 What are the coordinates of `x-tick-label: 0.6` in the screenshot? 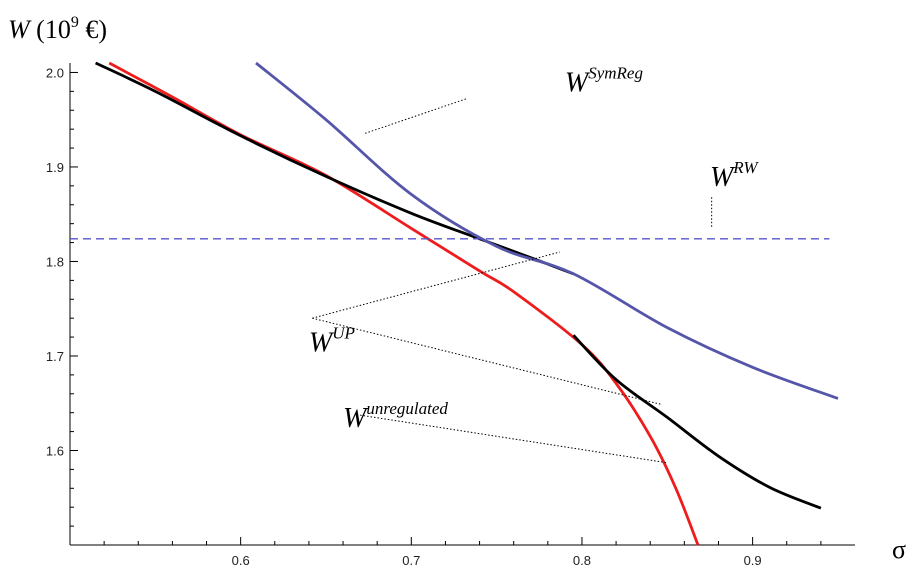 It's located at (241, 560).